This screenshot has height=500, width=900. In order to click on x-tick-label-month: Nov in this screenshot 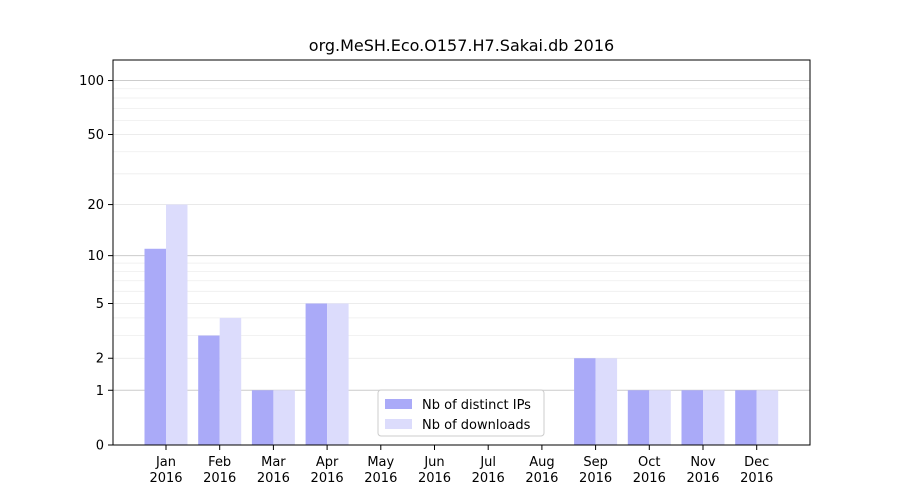, I will do `click(703, 462)`.